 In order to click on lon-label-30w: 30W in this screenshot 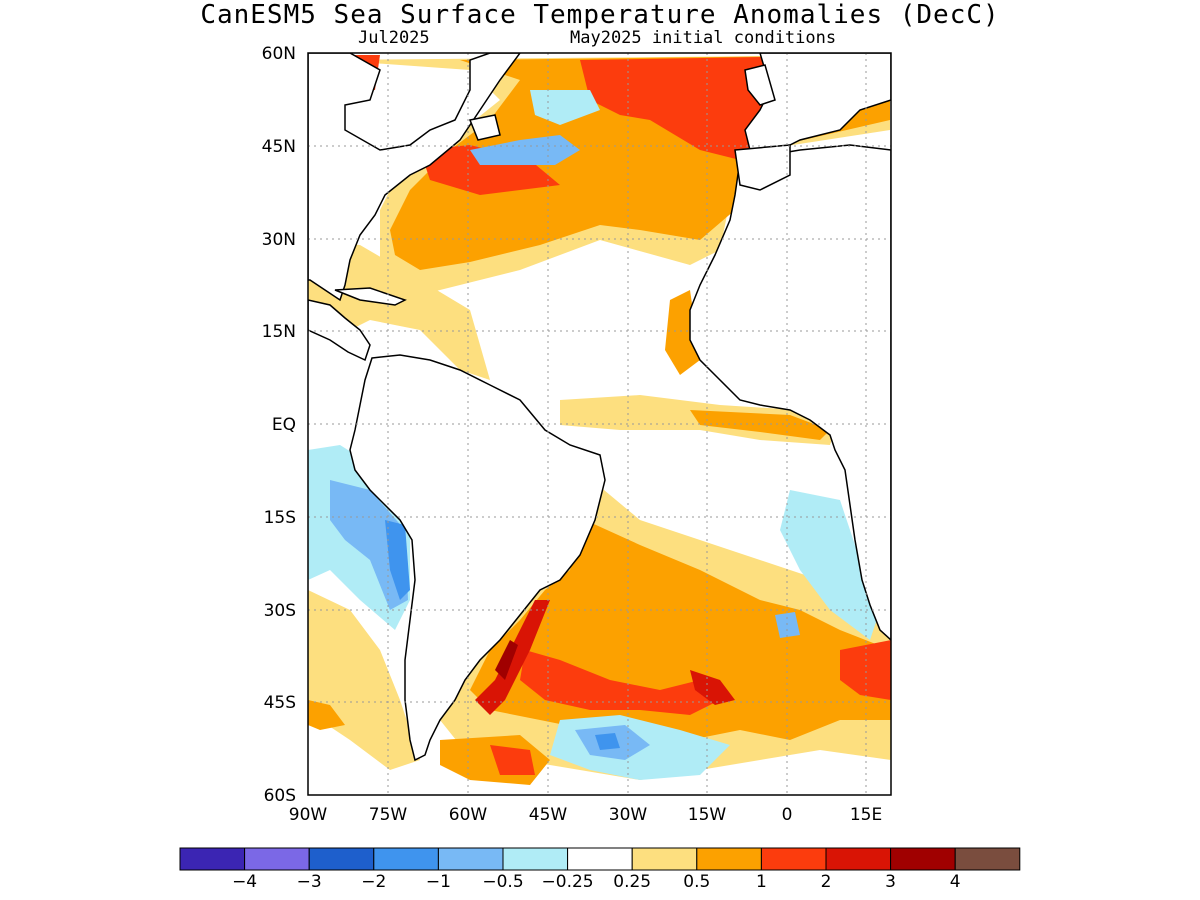, I will do `click(628, 815)`.